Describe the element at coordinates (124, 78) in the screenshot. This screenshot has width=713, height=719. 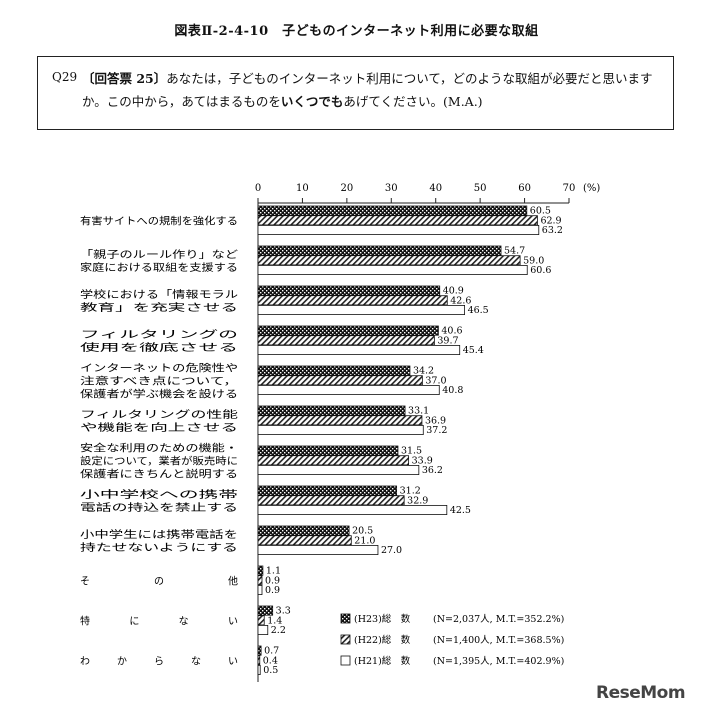
I see `question-ref: 〔回答票 25〕` at that location.